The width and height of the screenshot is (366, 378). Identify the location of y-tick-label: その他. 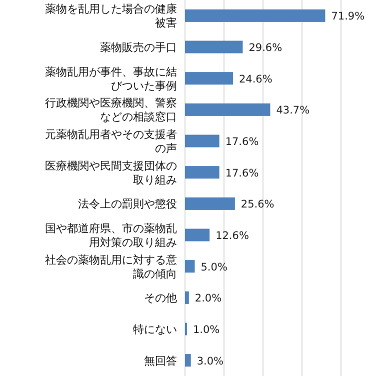
(160, 298).